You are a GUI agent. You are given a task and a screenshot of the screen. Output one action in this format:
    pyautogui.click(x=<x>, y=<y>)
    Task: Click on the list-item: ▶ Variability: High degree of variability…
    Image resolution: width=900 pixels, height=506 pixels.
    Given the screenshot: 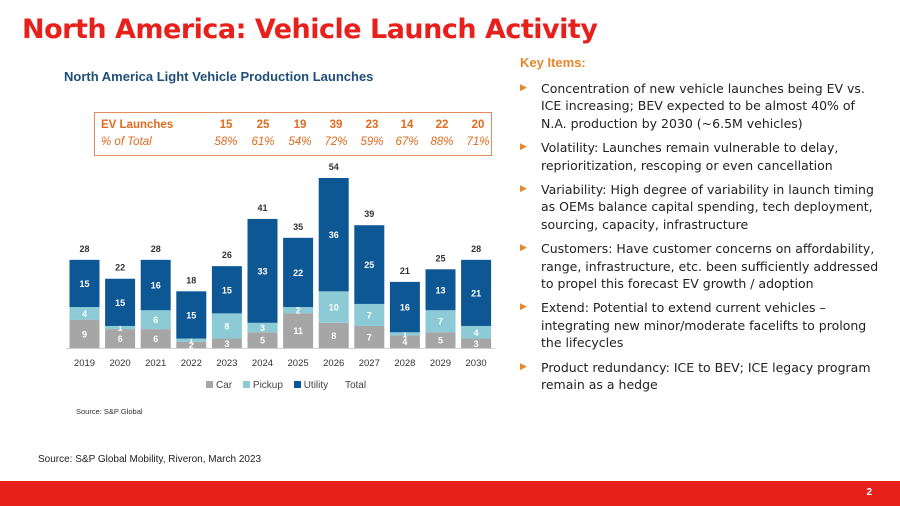 What is the action you would take?
    pyautogui.click(x=697, y=207)
    